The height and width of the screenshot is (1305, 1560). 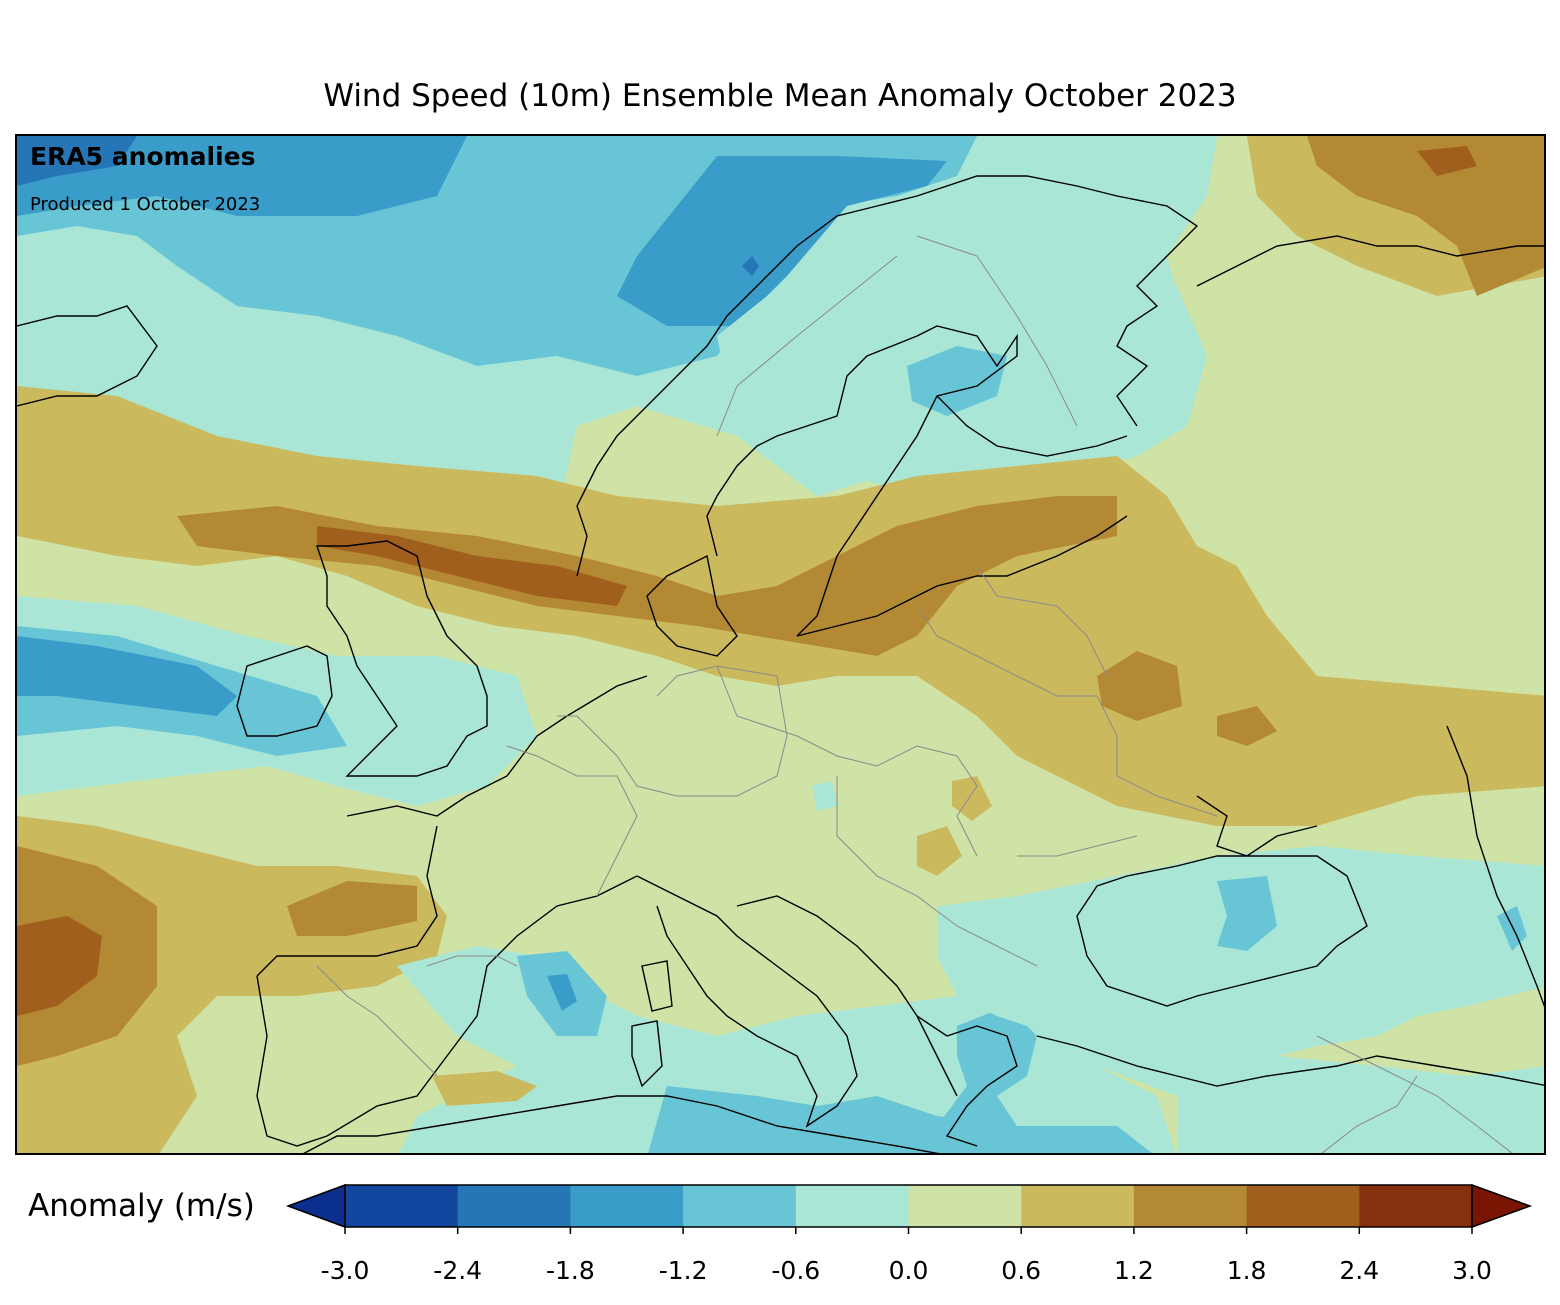 What do you see at coordinates (1246, 1270) in the screenshot?
I see `colorbar-tick-label: 1.8` at bounding box center [1246, 1270].